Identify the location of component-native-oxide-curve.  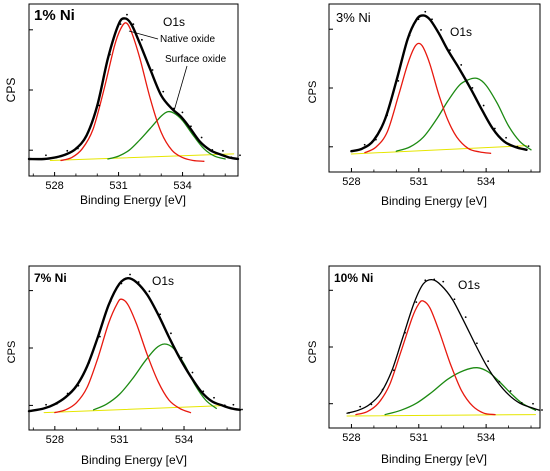
(132, 92).